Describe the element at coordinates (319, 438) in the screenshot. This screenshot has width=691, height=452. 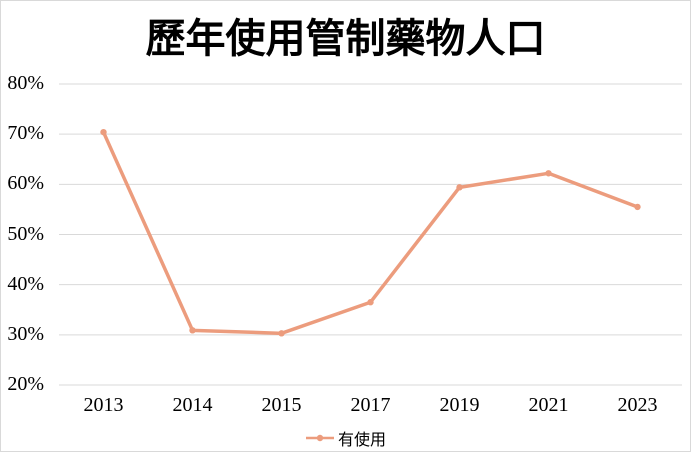
I see `legend-line-marker-icon` at that location.